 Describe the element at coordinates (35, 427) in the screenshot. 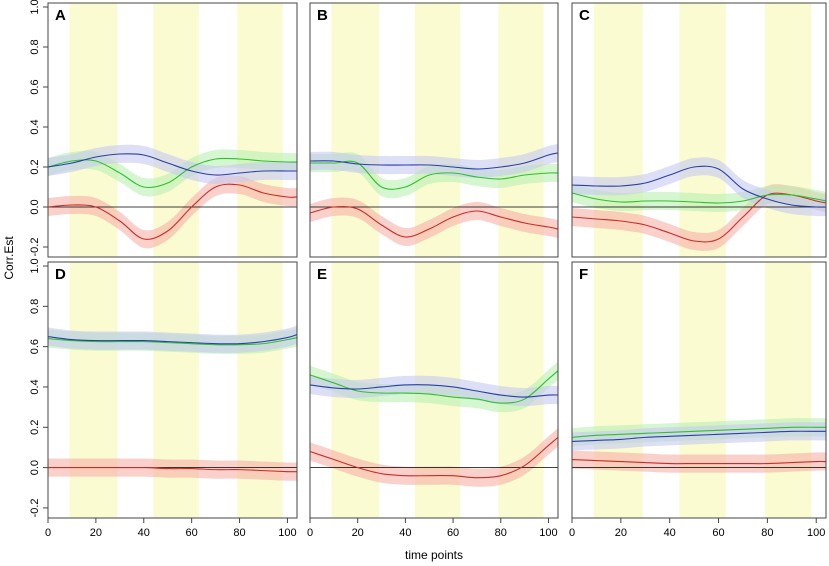

I see `y-tick-label-d-2: 0.2` at that location.